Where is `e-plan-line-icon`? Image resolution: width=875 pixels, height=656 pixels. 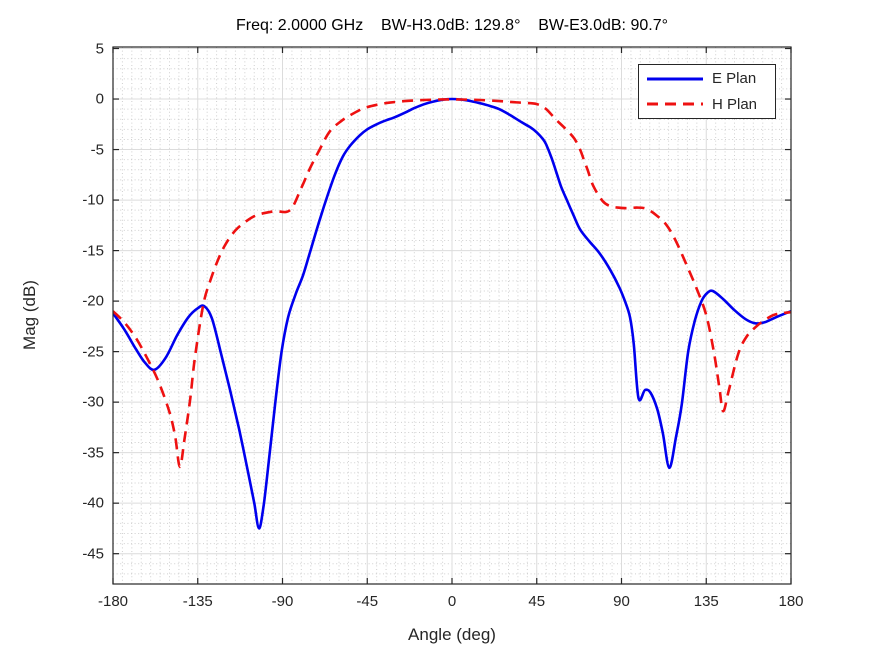 e-plan-line-icon is located at coordinates (675, 79).